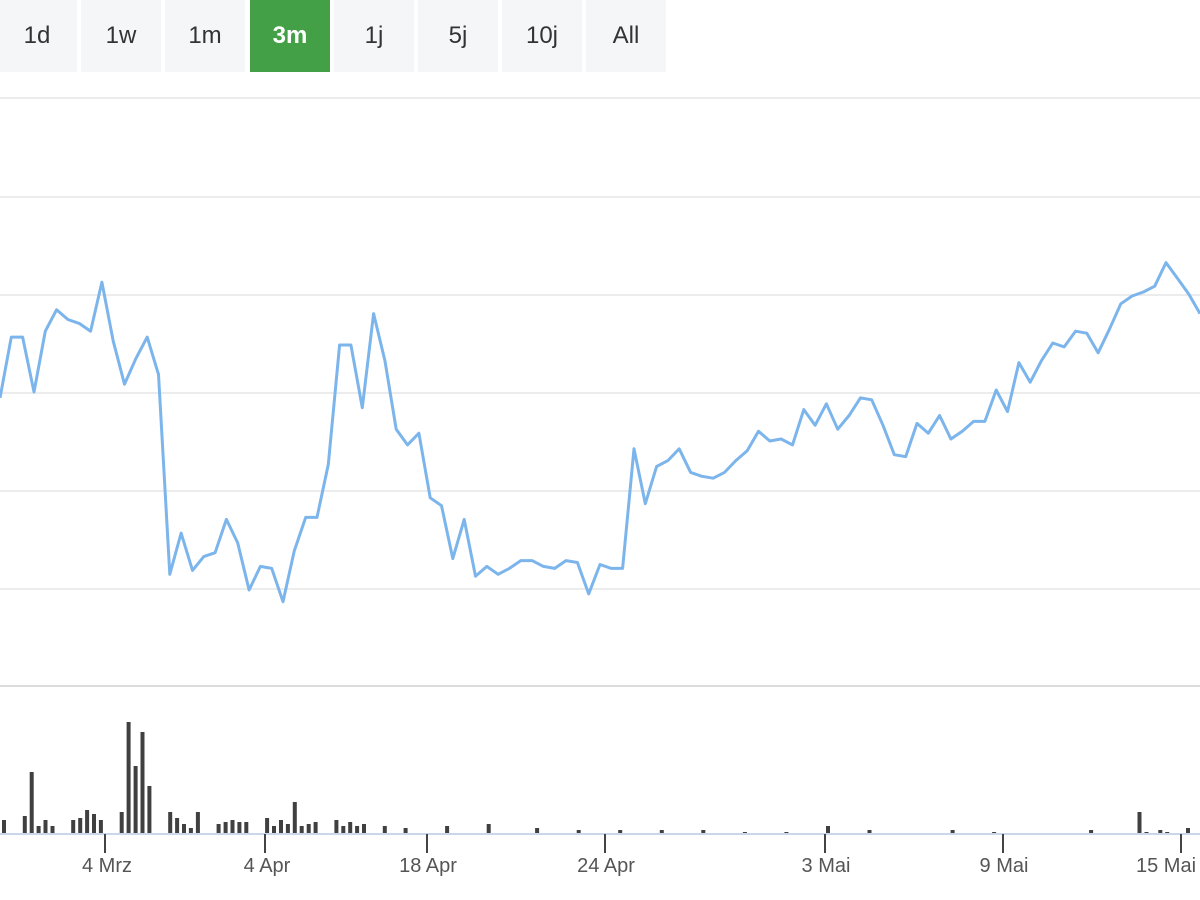  I want to click on range-button-all: All, so click(626, 36).